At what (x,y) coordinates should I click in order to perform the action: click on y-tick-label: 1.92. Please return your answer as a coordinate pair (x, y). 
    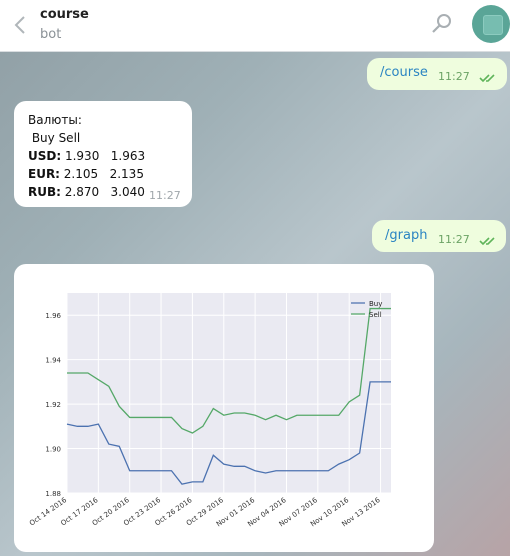
    Looking at the image, I should click on (53, 405).